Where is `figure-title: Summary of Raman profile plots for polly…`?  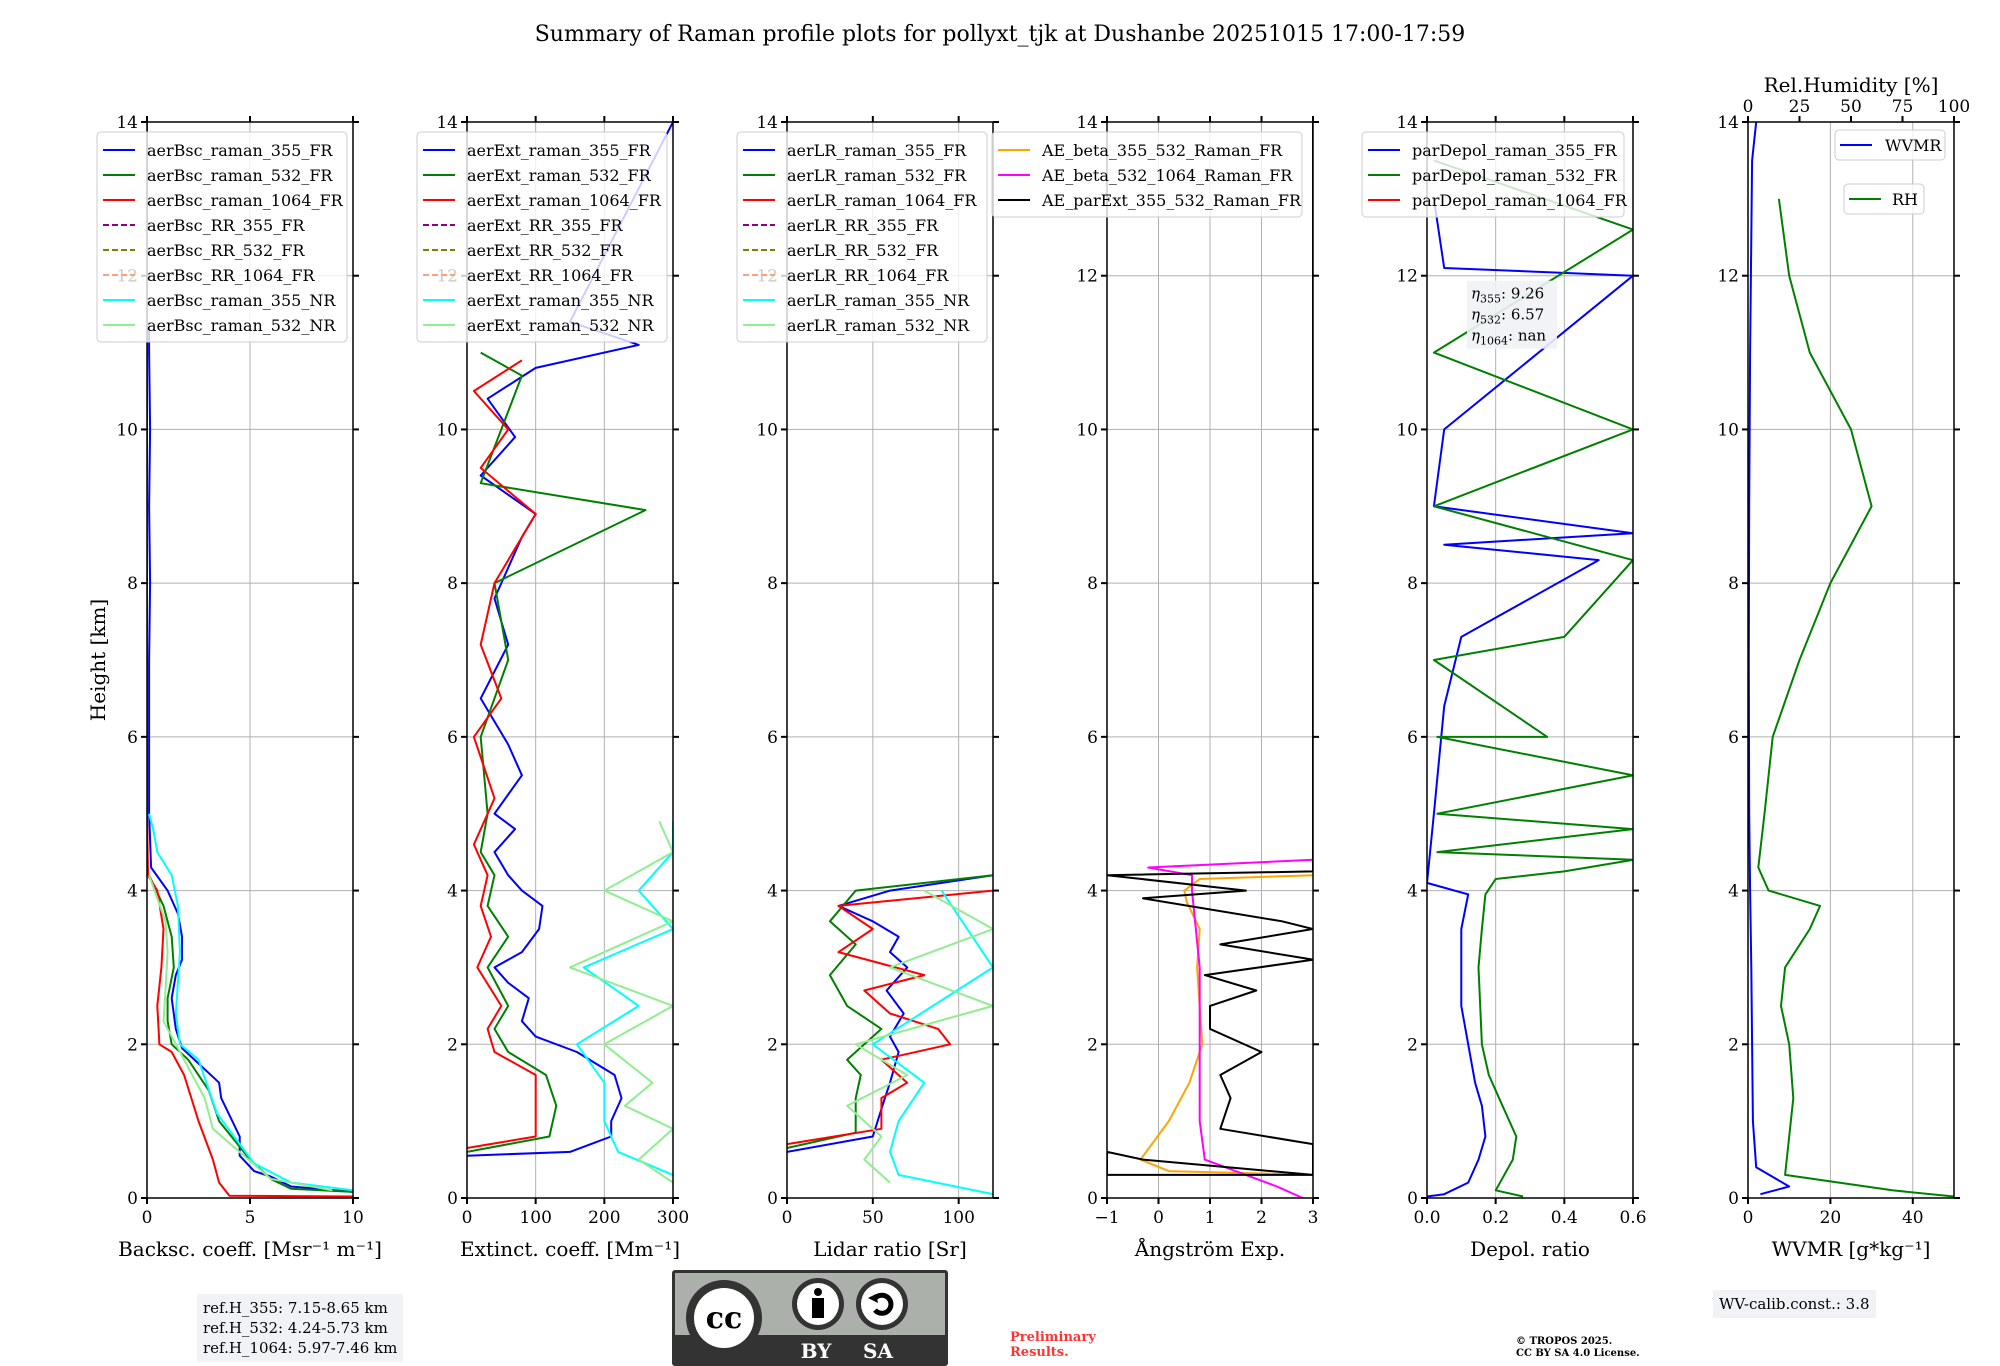 figure-title: Summary of Raman profile plots for polly… is located at coordinates (1000, 34).